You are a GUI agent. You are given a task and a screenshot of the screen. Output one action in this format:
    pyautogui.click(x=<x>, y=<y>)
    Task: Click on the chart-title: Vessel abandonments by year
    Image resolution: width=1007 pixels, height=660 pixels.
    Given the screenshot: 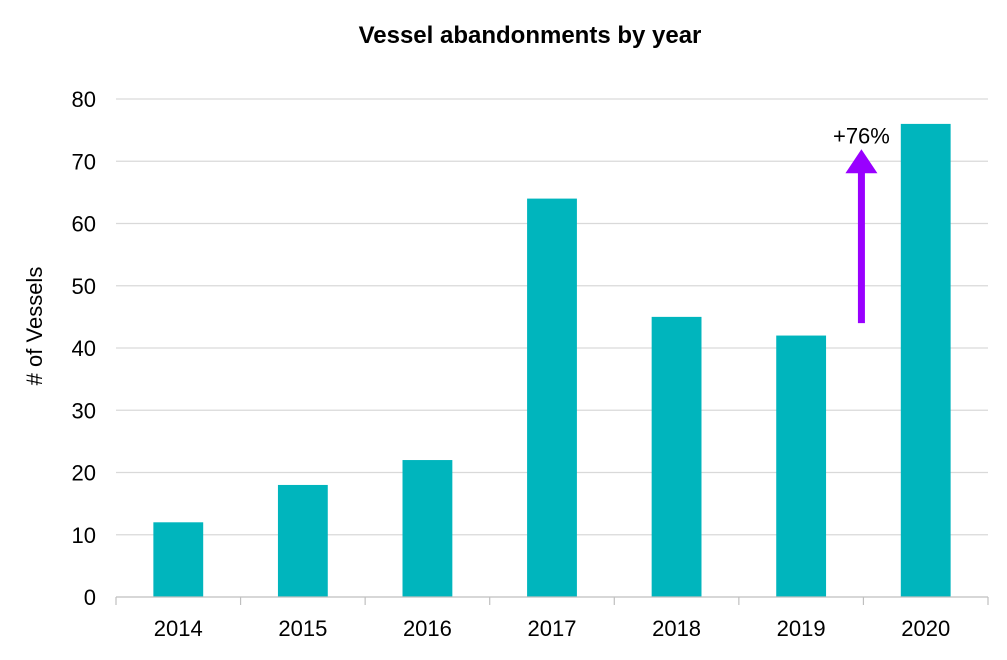 What is the action you would take?
    pyautogui.click(x=530, y=35)
    